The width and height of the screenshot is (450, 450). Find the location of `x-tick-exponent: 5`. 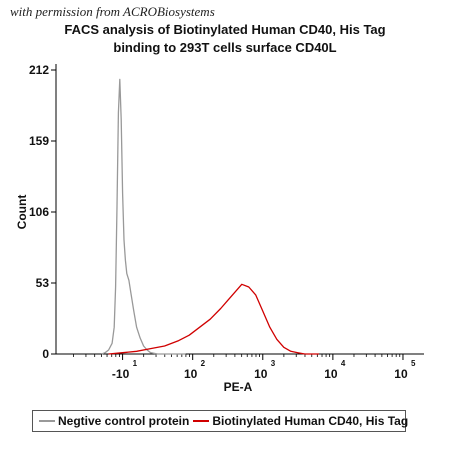

x-tick-exponent: 5 is located at coordinates (413, 363).